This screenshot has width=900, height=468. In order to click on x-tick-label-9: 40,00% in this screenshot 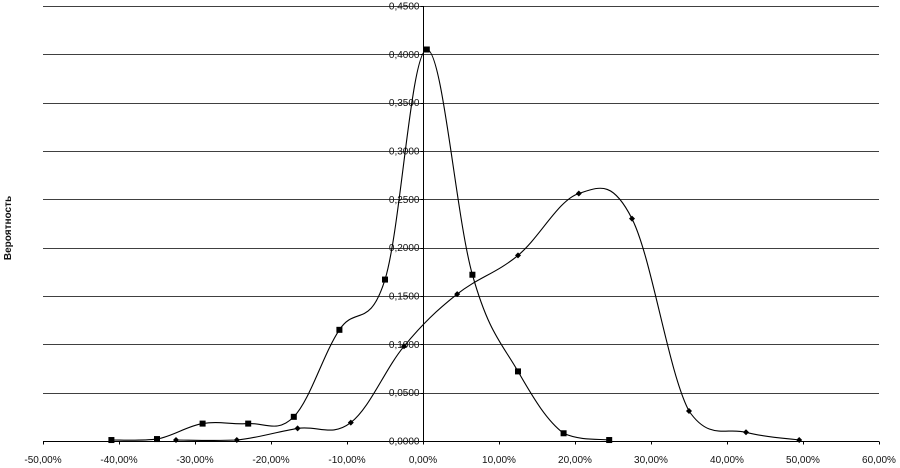, I will do `click(727, 460)`.